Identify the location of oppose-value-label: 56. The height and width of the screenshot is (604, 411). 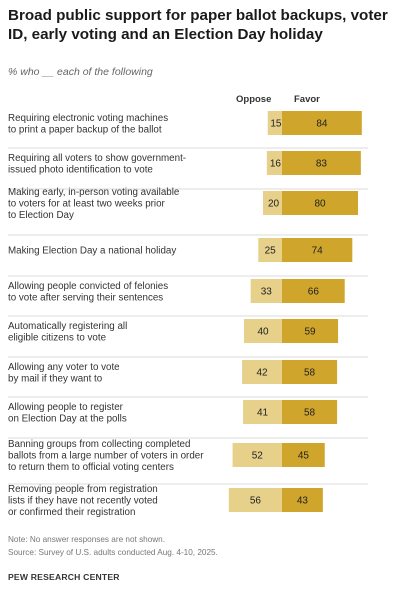
(256, 501).